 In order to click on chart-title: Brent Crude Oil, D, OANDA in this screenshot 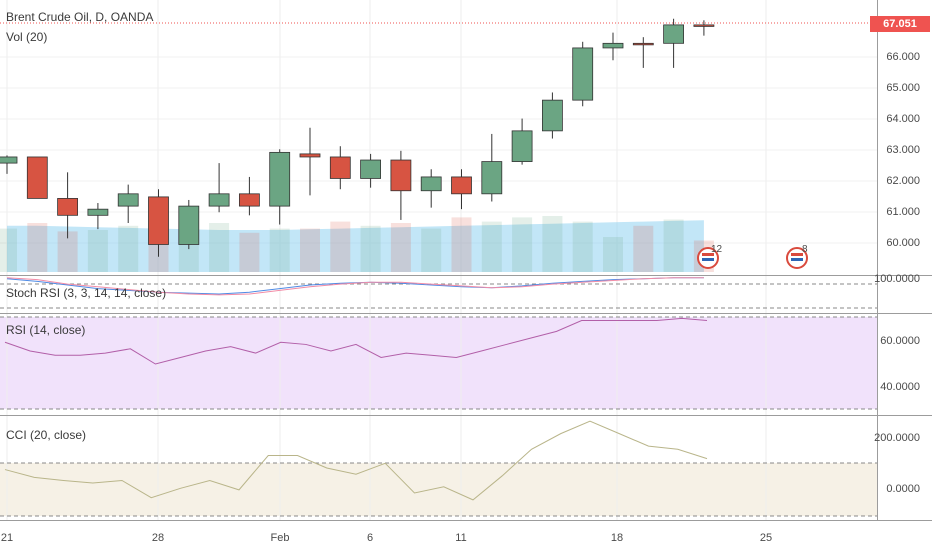, I will do `click(80, 17)`.